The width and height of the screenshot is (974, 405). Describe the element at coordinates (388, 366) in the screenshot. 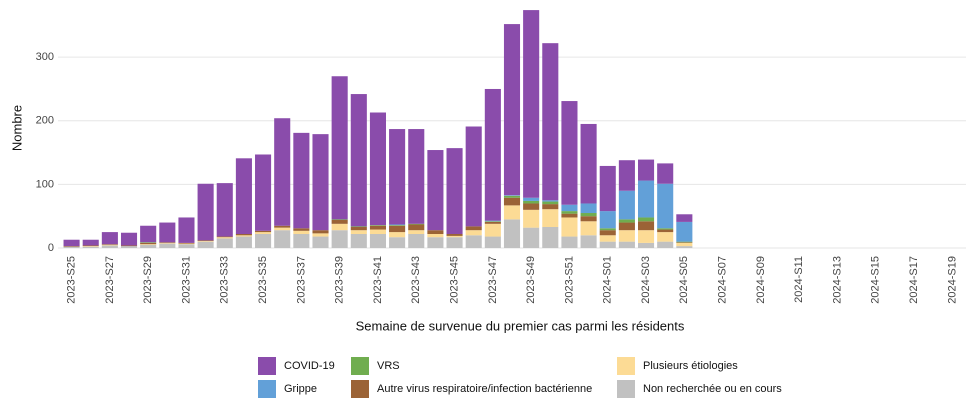

I see `legend-label: VRS` at that location.